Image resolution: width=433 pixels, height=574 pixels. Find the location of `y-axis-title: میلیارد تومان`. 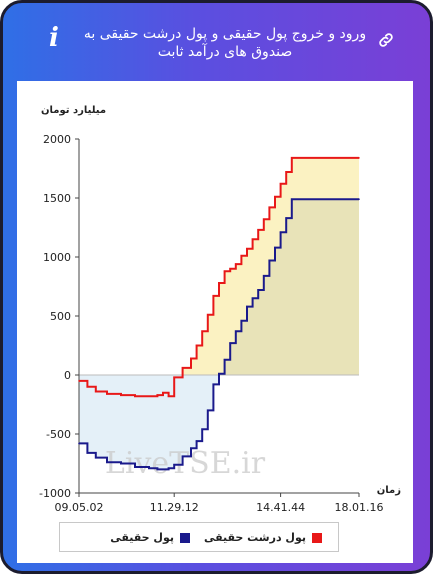

y-axis-title: میلیارد تومان is located at coordinates (73, 110).